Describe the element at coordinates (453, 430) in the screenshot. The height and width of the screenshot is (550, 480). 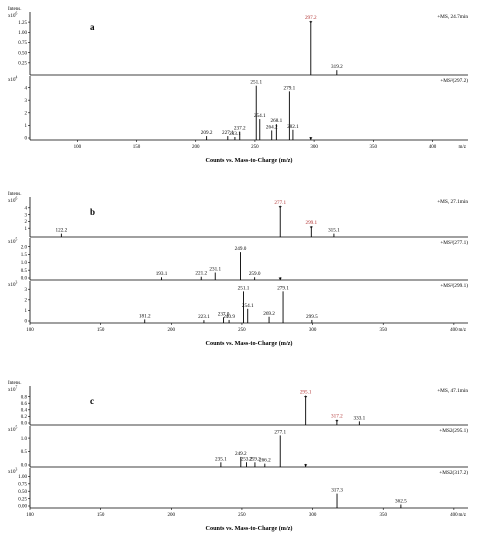
I see `spectrum-header: +MS2(295.1)` at that location.